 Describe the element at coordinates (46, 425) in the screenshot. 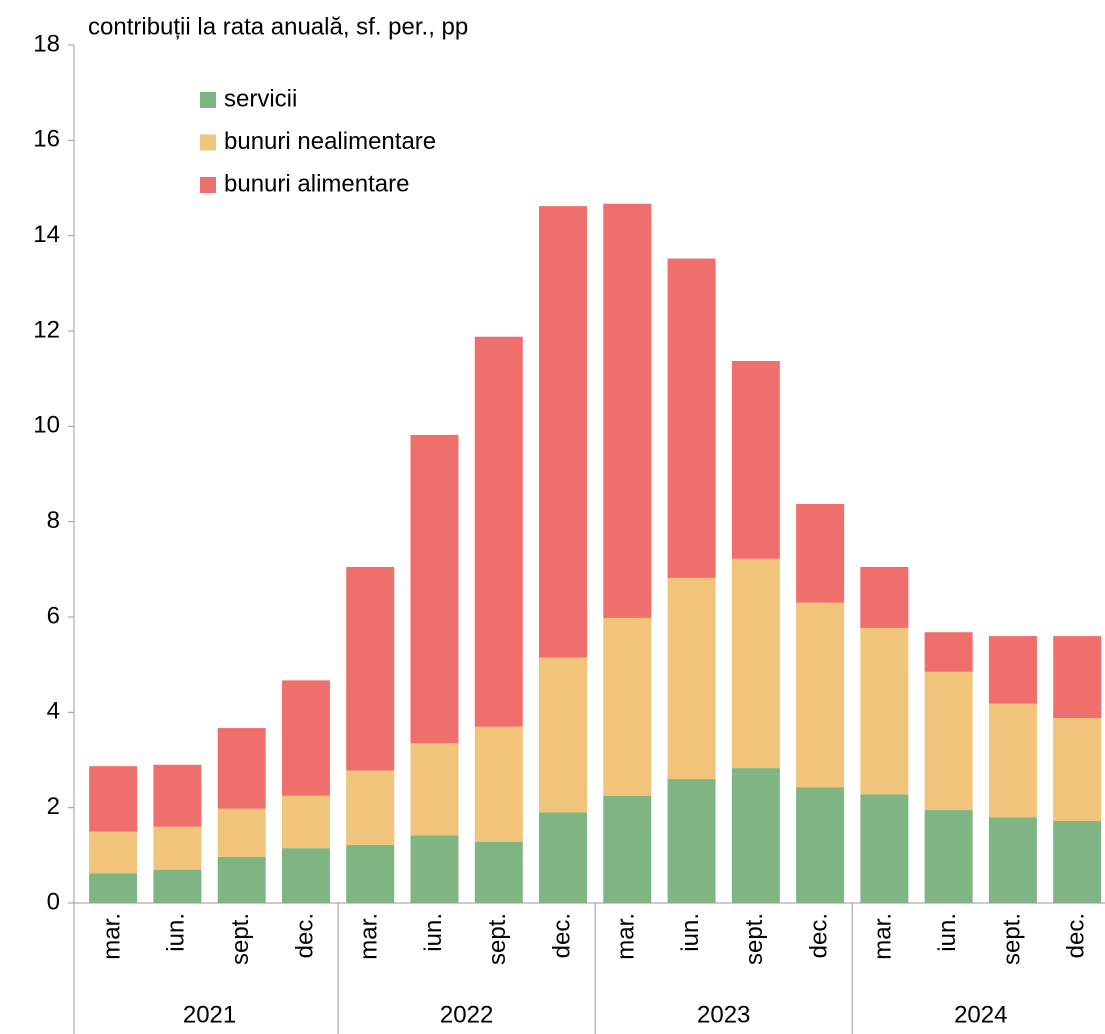

I see `y-tick-label: 10` at that location.